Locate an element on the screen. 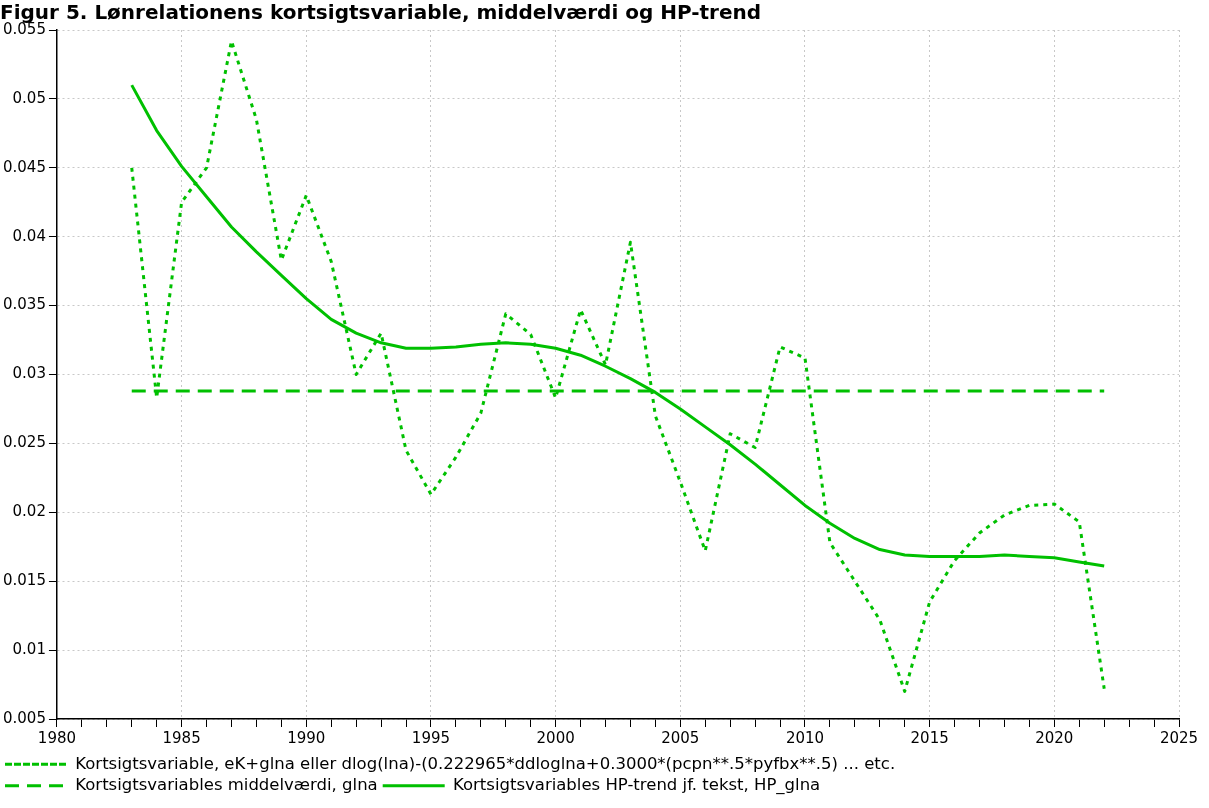 This screenshot has width=1209, height=808. y-tick-label: 0.04 is located at coordinates (29, 235).